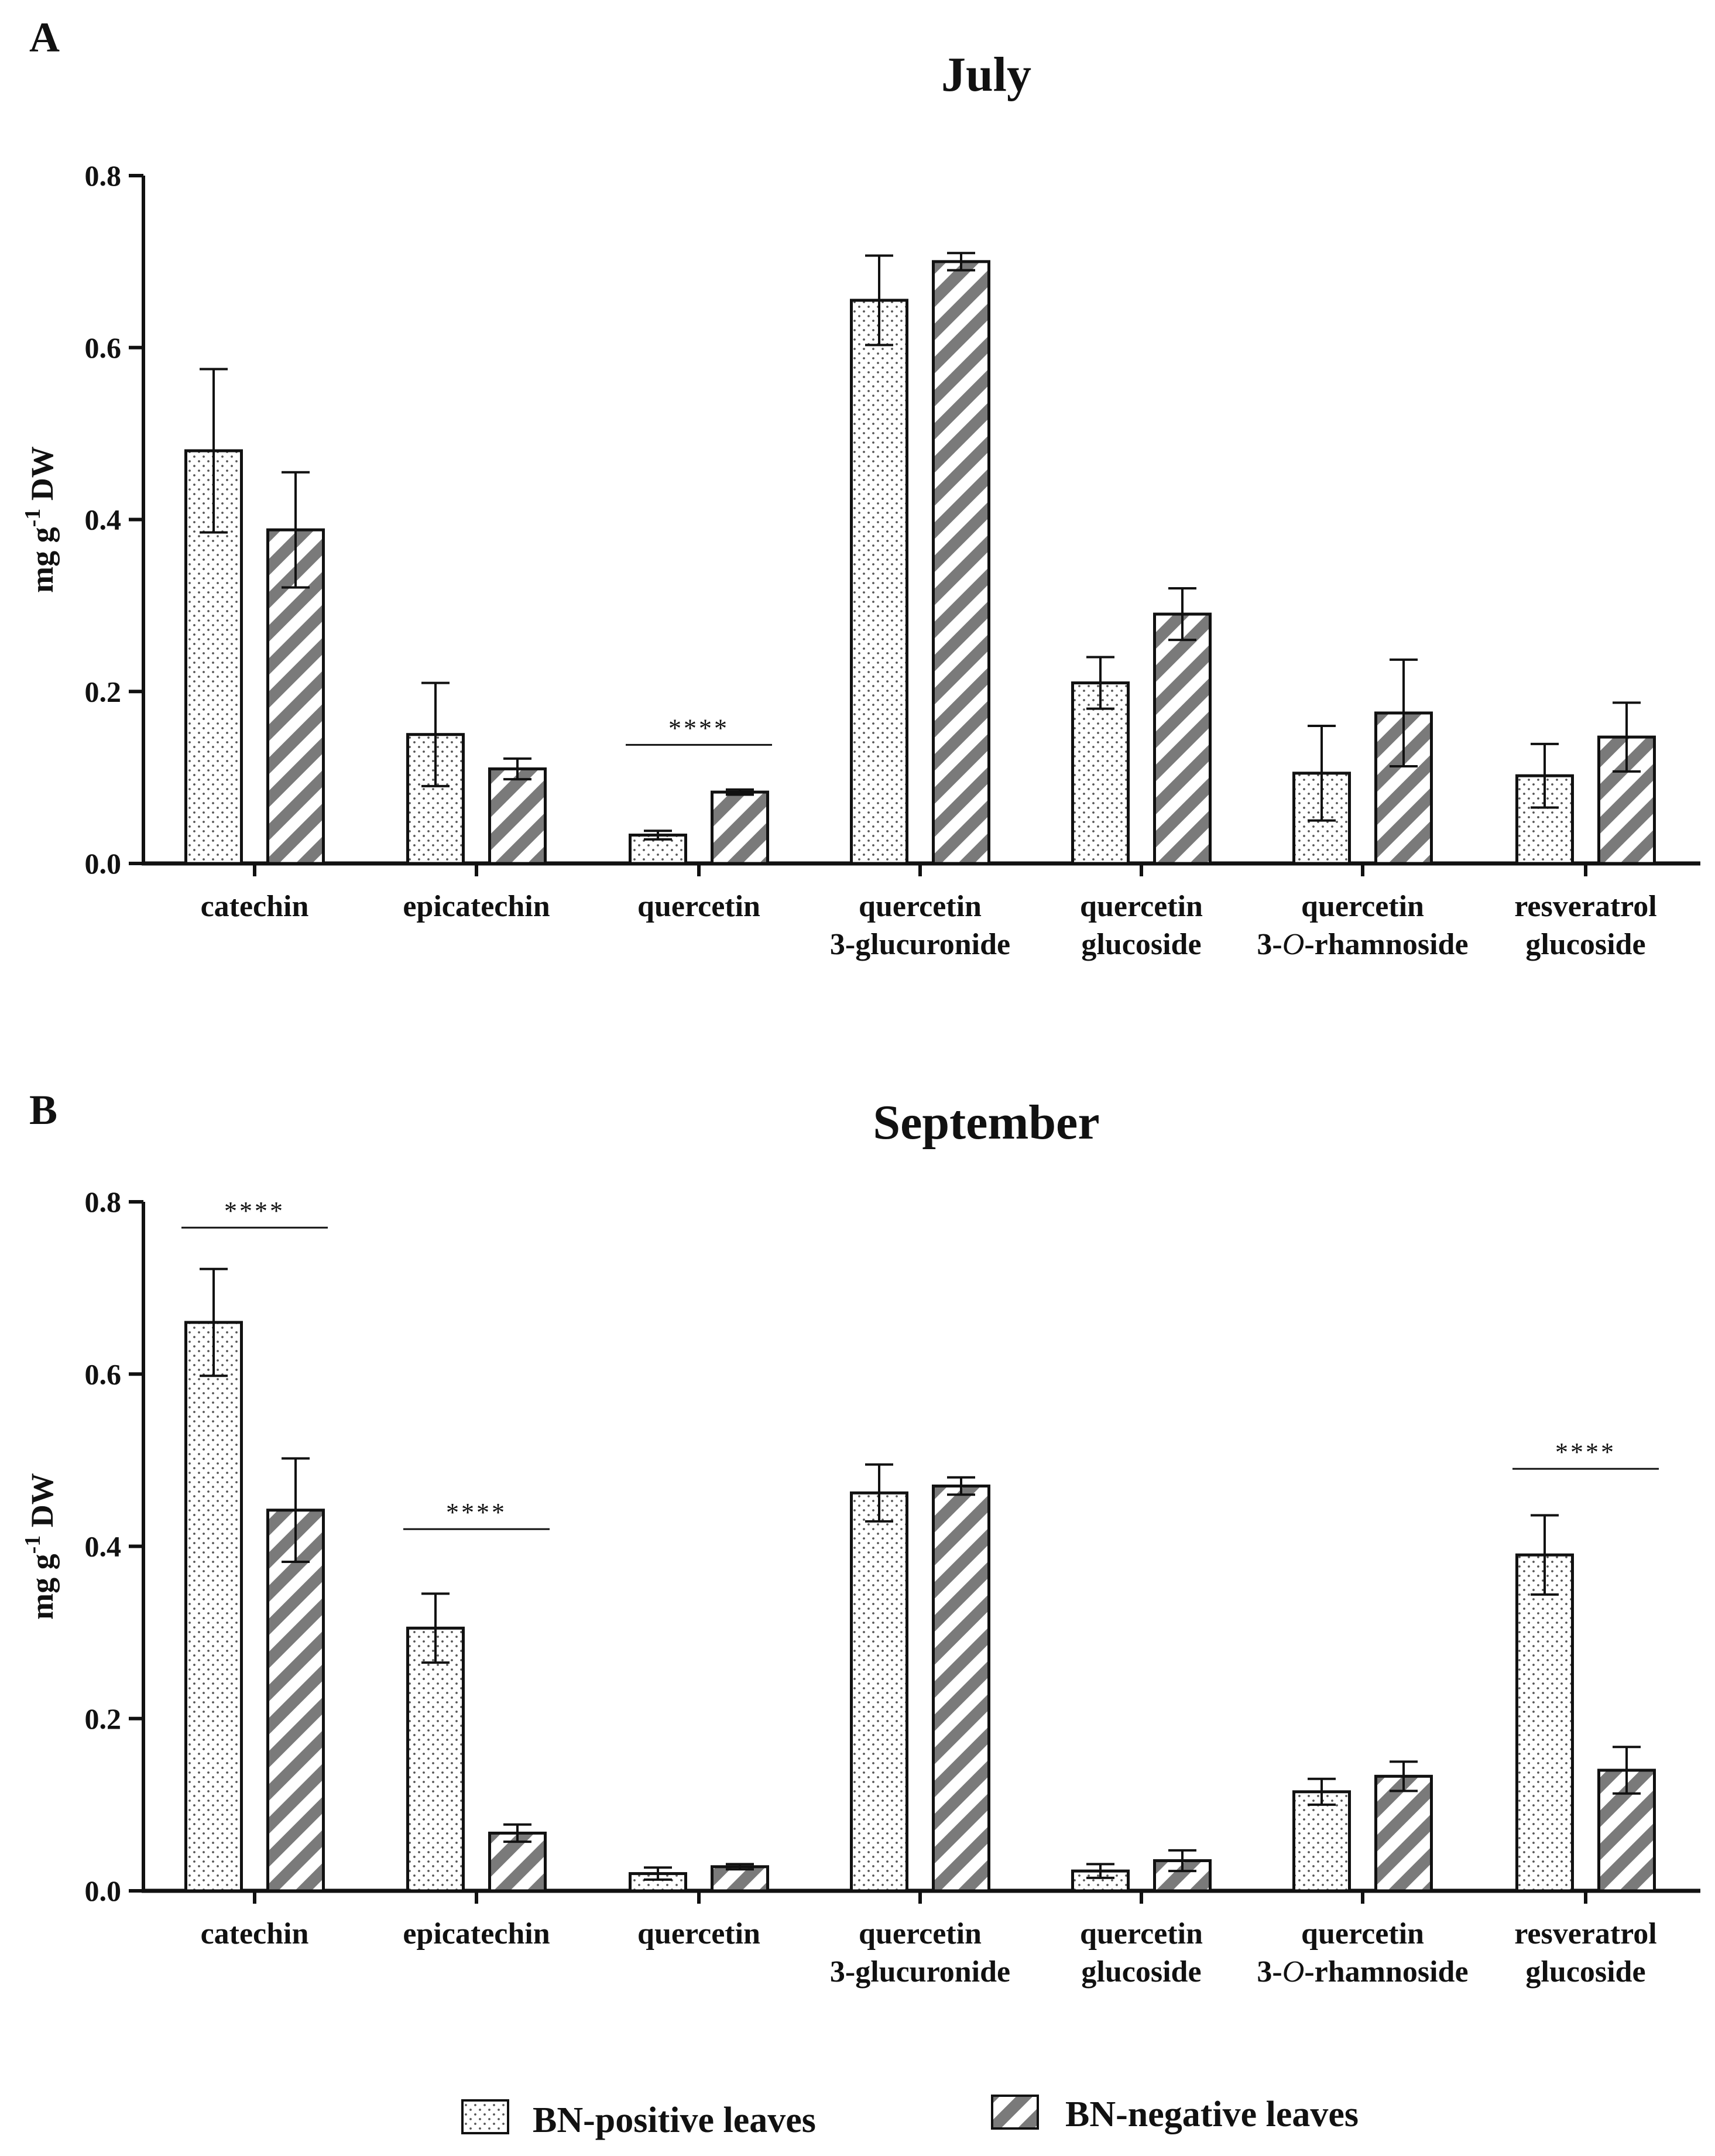 The width and height of the screenshot is (1715, 2156). Describe the element at coordinates (1322, 1842) in the screenshot. I see `bar-bn-positive-leaves-quercetin-3-o-rhamnoside` at that location.